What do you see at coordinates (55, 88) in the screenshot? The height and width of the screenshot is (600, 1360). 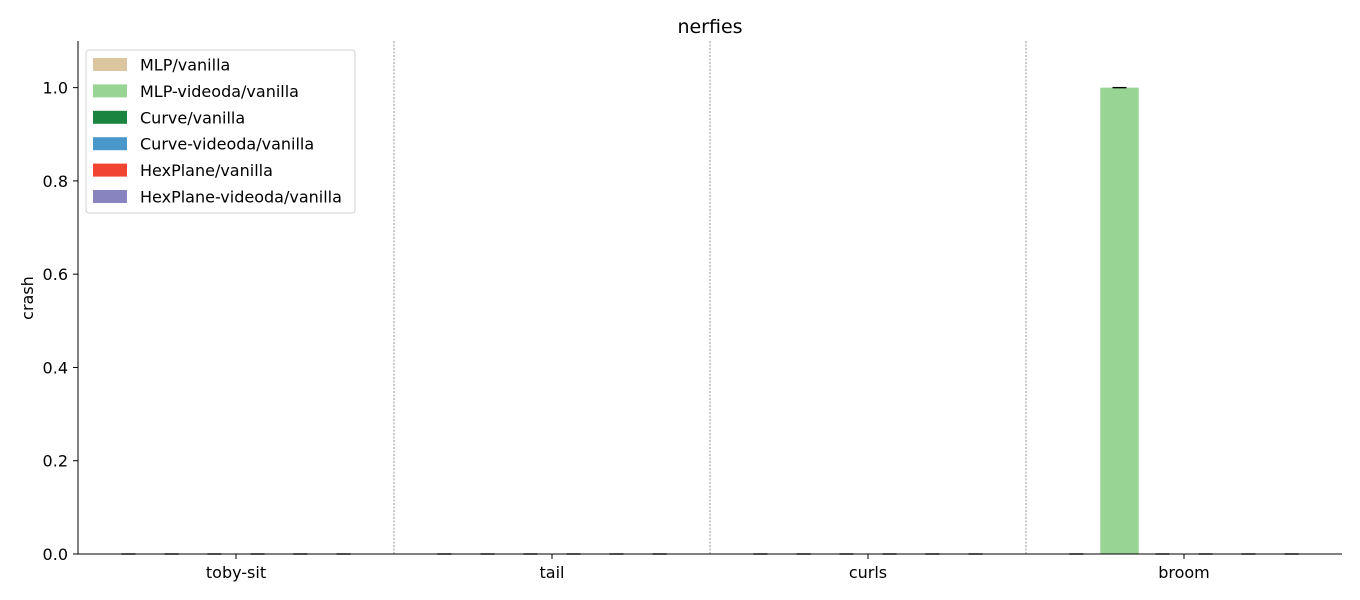 I see `y-tick-label: 1.0` at bounding box center [55, 88].